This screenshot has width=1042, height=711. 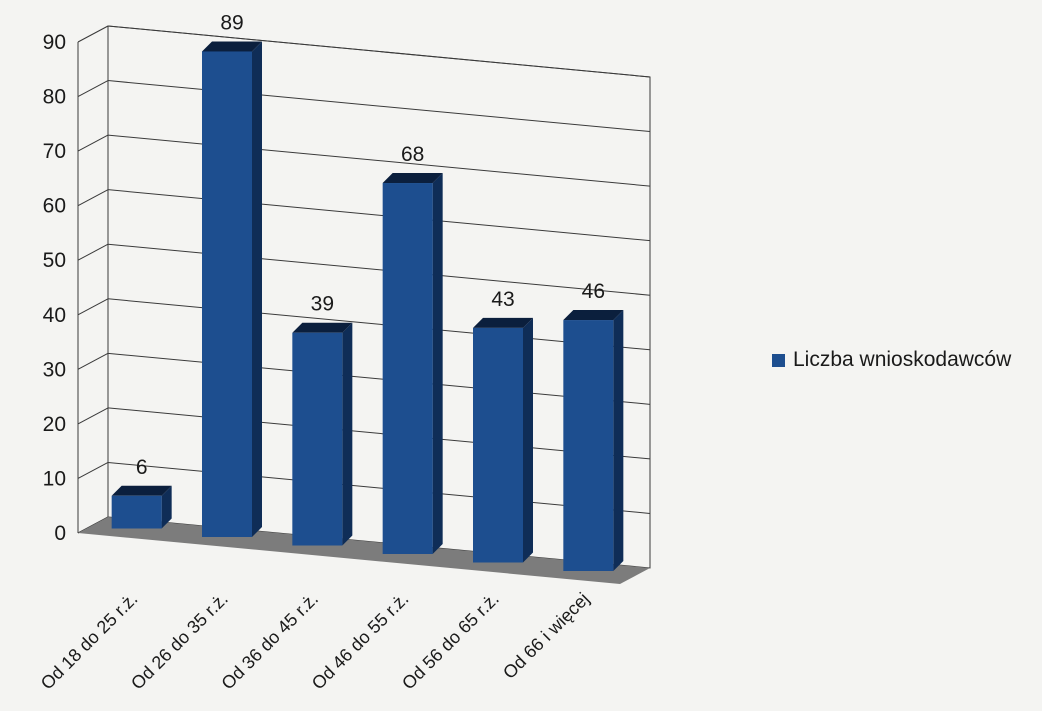 I want to click on data-label: 43, so click(x=502, y=299).